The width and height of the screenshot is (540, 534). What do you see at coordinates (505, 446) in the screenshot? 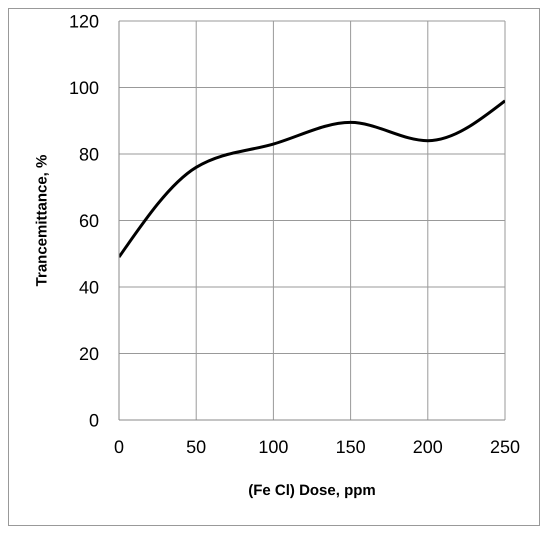
I see `x-tick-label: 250` at bounding box center [505, 446].